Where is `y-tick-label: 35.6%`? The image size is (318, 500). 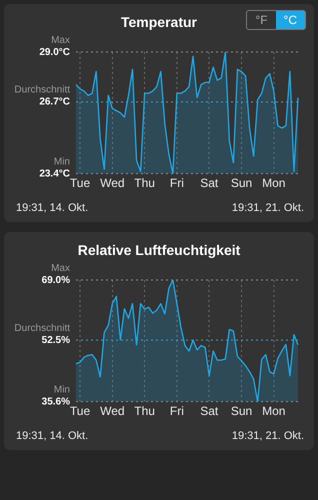
y-tick-label: 35.6% is located at coordinates (56, 402).